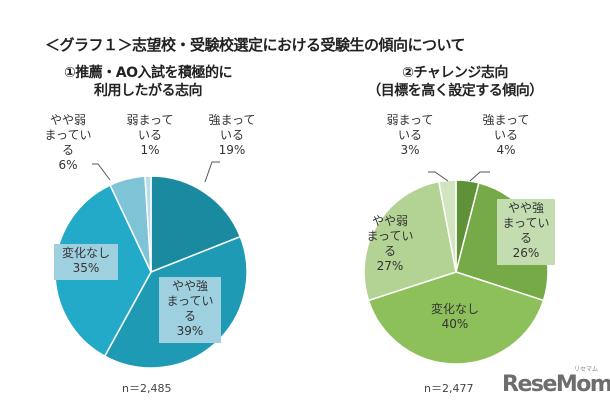  I want to click on pie-2-sample-size: n＝2,477, so click(449, 388).